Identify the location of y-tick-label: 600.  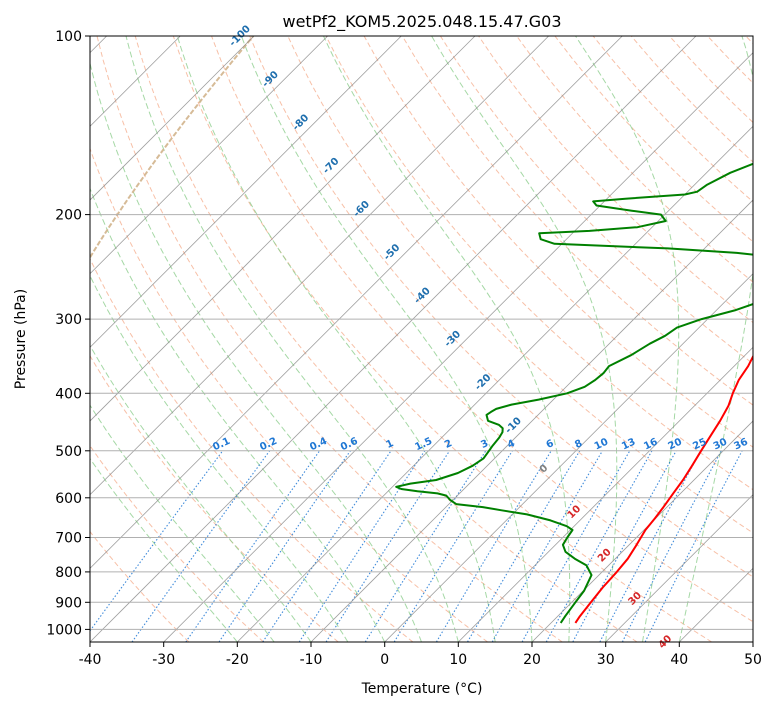
(68, 499).